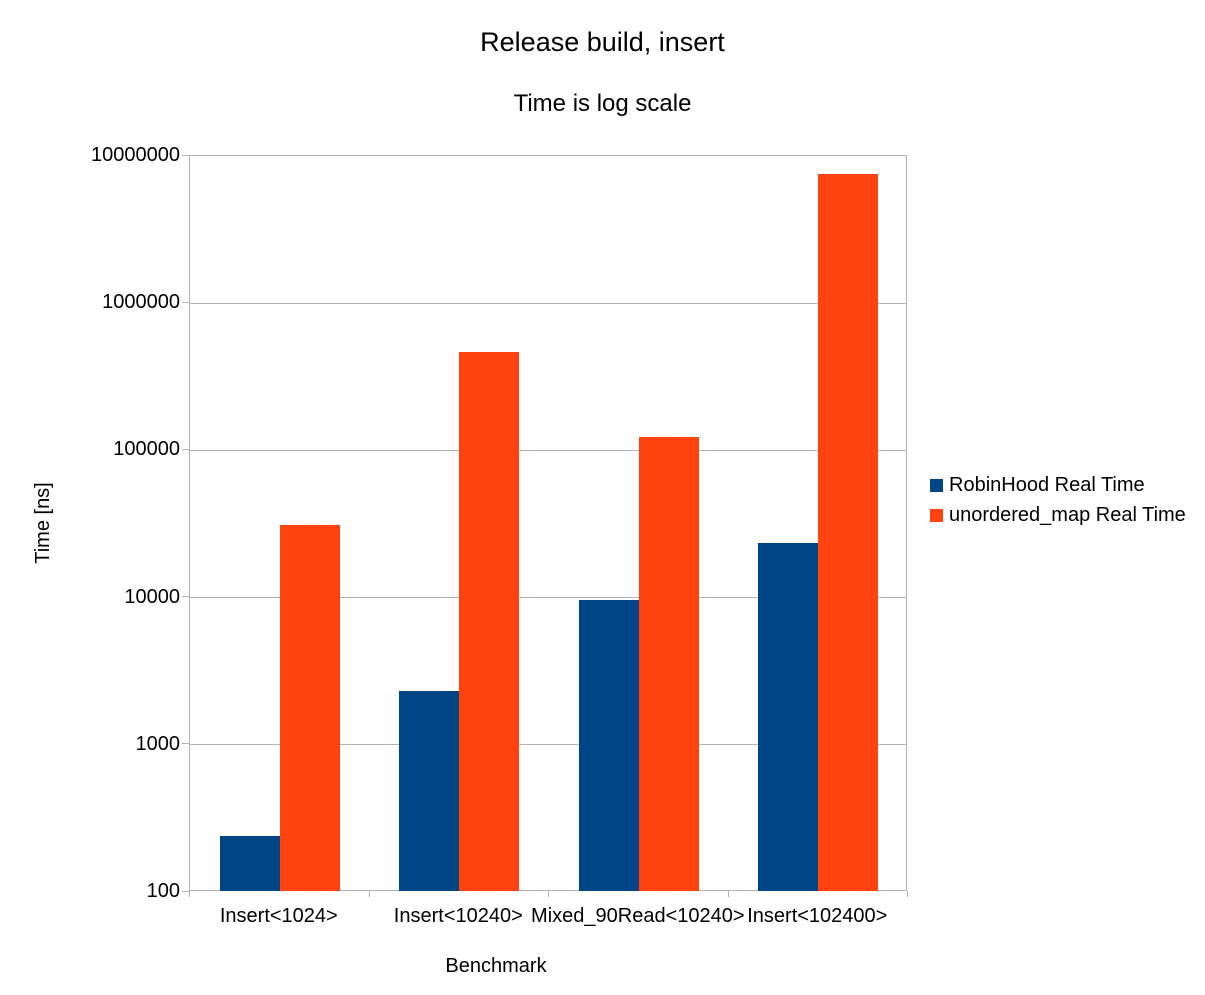  What do you see at coordinates (135, 155) in the screenshot?
I see `y-tick-label: 10000000` at bounding box center [135, 155].